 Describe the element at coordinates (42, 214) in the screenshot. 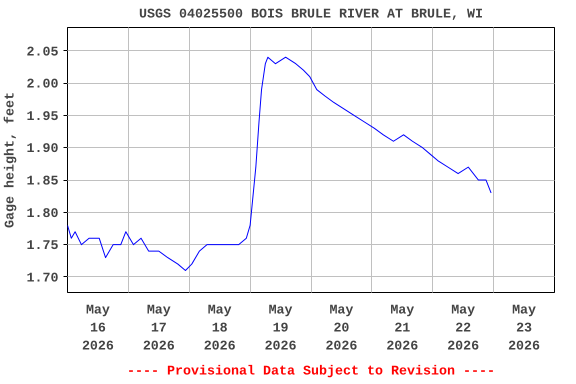

I see `y-tick-label: 1.80` at that location.